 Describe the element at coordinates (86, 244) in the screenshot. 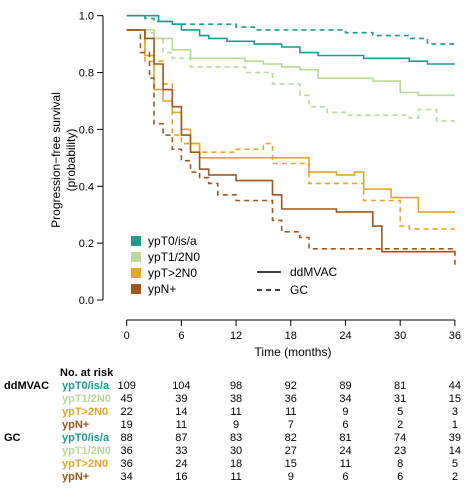

I see `y-tick-label: 0.2` at that location.